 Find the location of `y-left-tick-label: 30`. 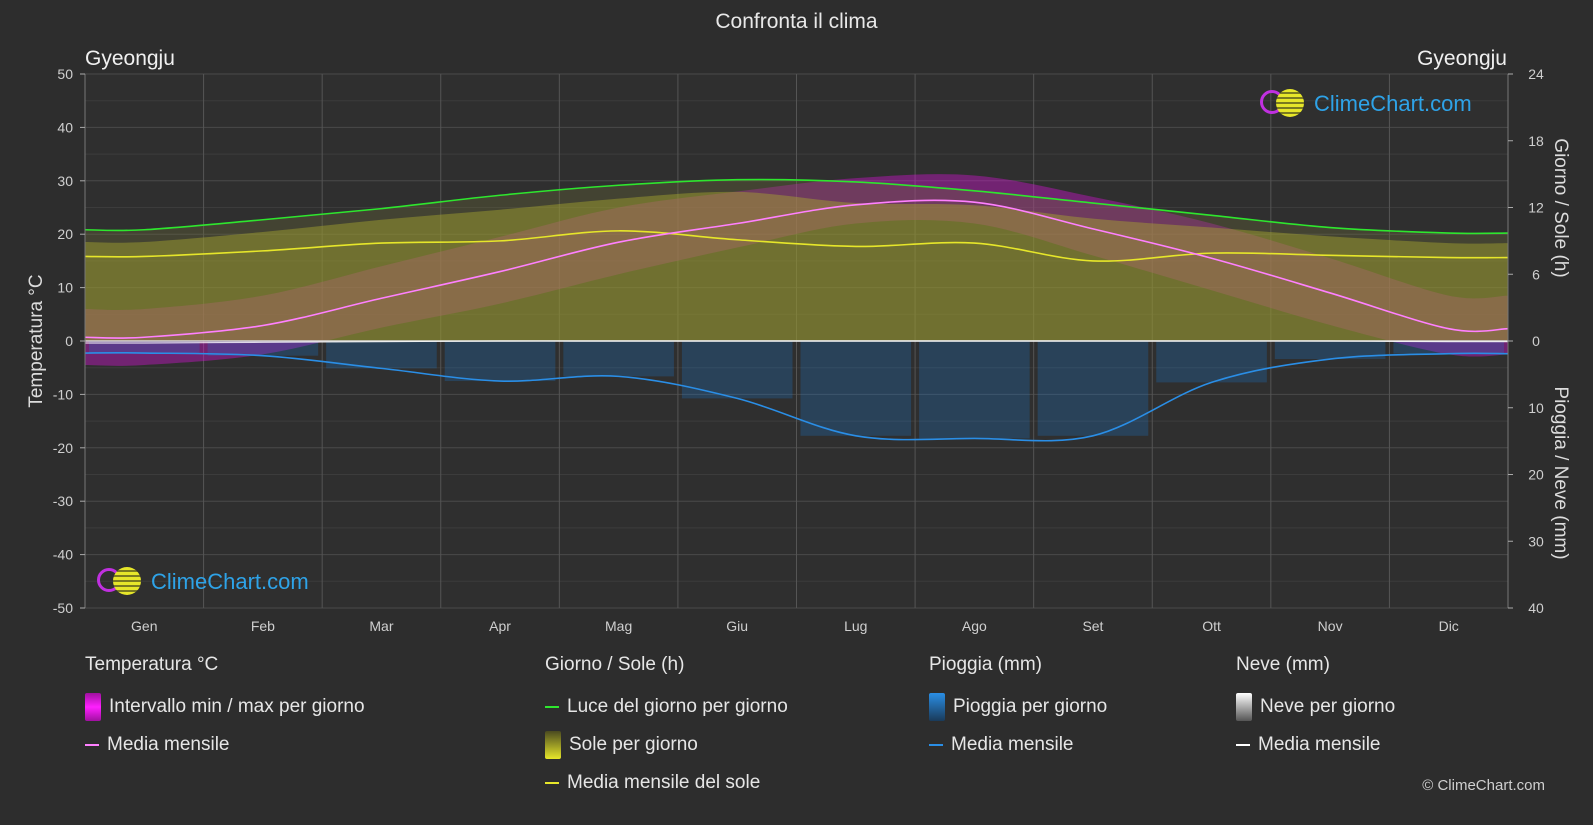

y-left-tick-label: 30 is located at coordinates (65, 181).